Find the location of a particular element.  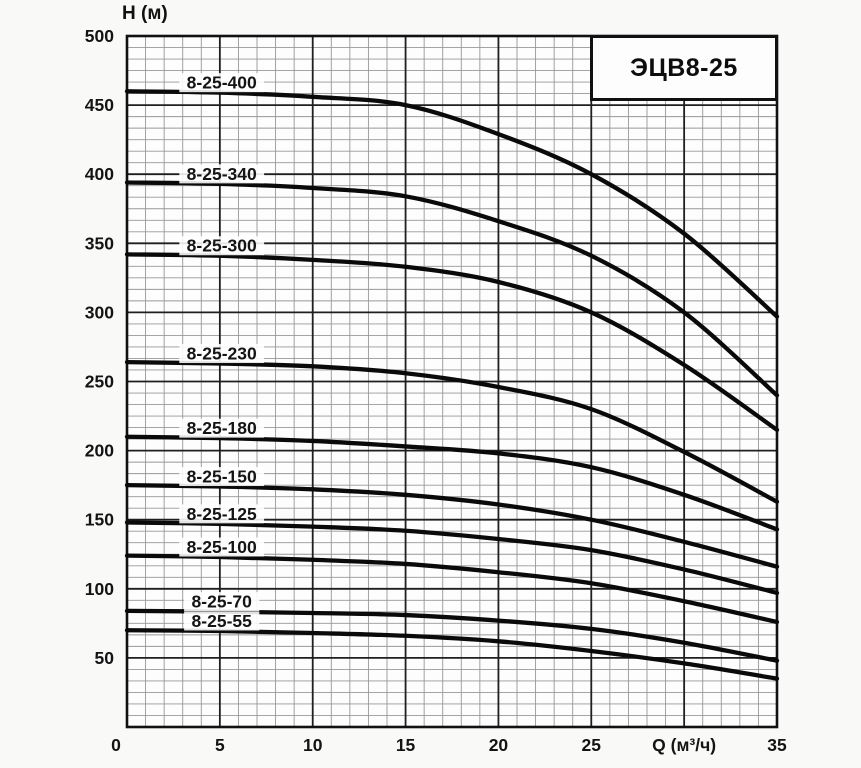

x-tick-label-25: 25 is located at coordinates (592, 745).